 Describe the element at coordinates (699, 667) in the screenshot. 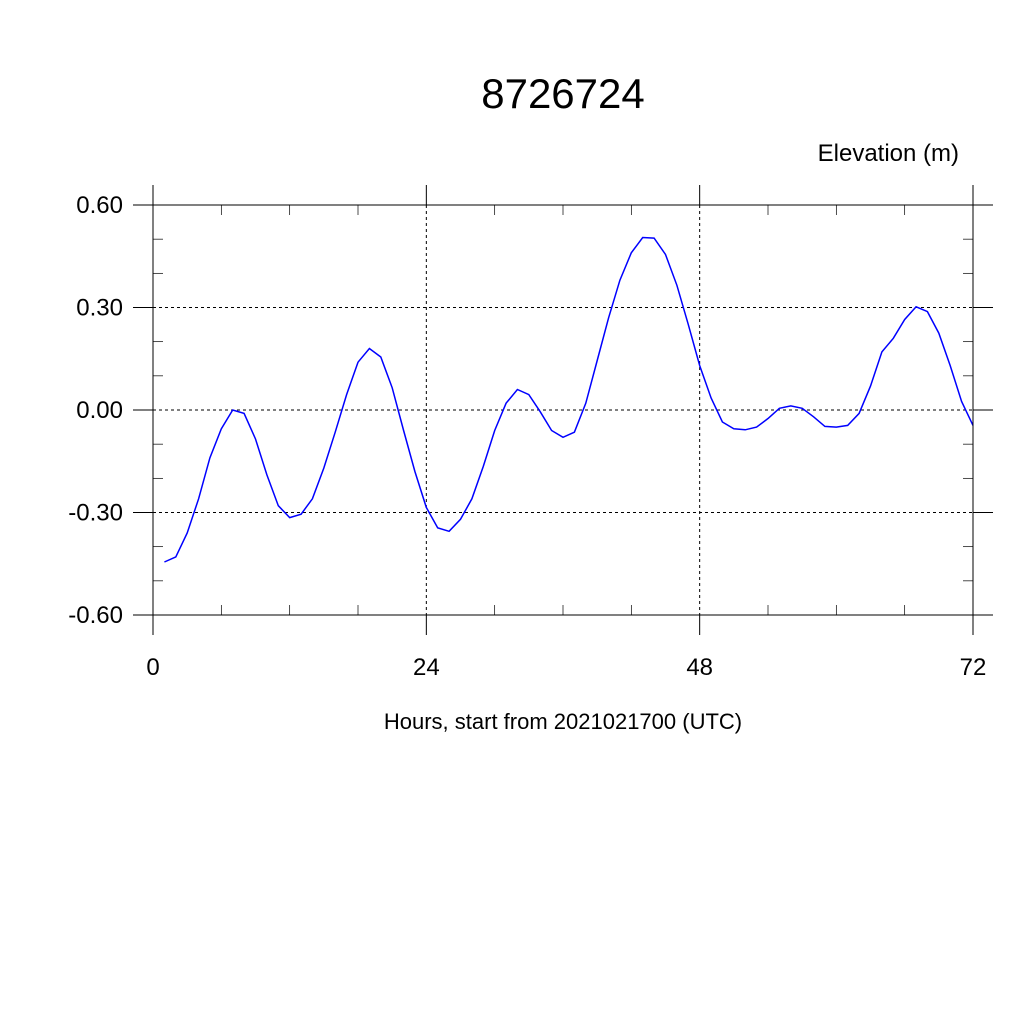

I see `x-tick-label: 48` at that location.